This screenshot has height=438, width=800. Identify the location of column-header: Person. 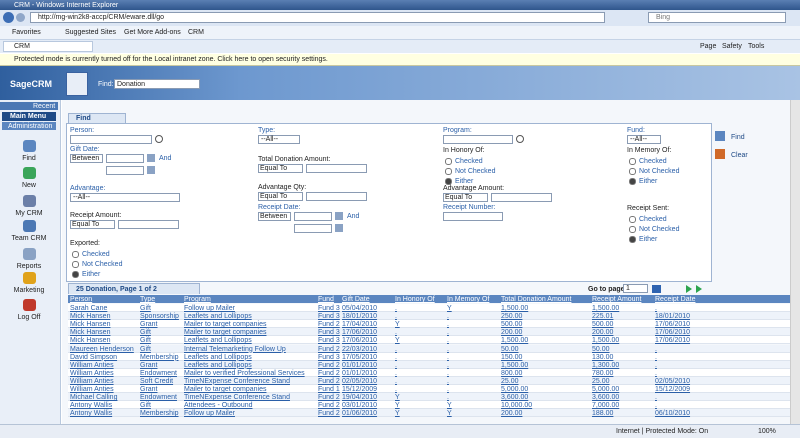
(81, 299).